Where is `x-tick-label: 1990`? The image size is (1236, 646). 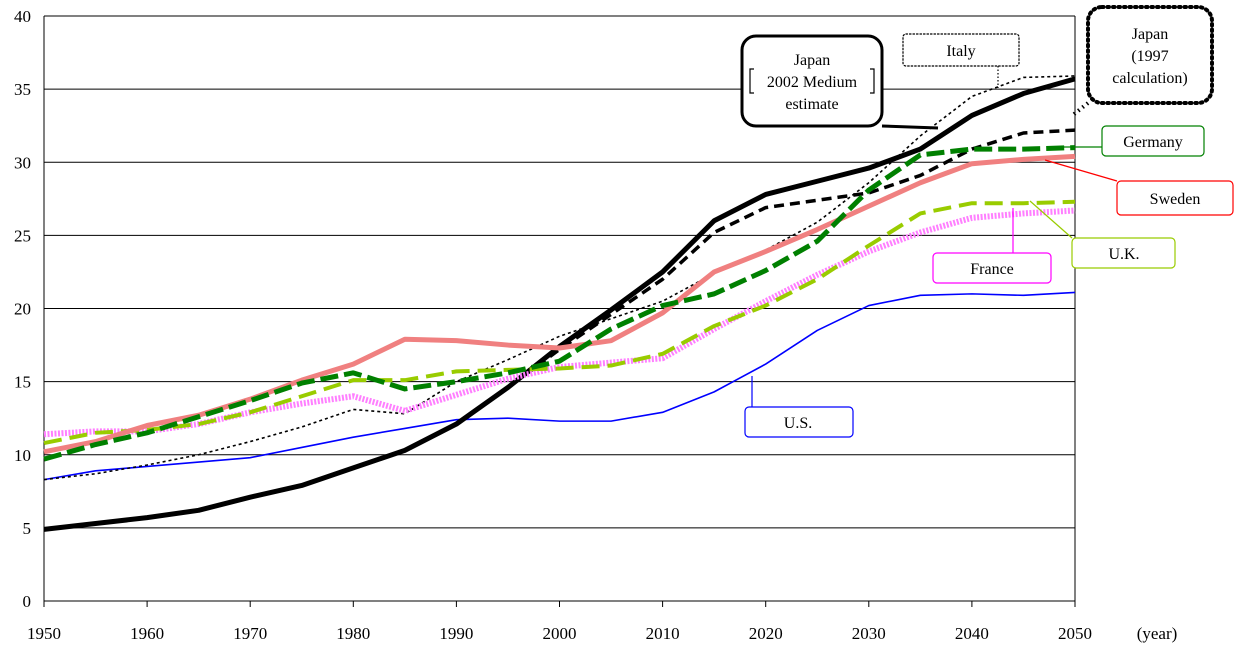
x-tick-label: 1990 is located at coordinates (456, 633).